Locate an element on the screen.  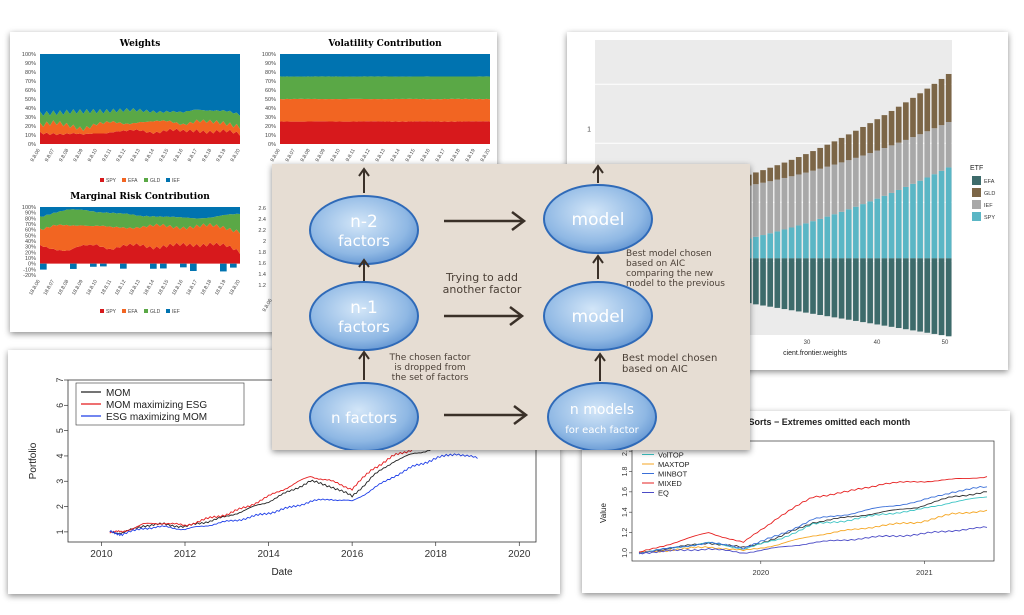
x-tick-label: 40 is located at coordinates (877, 343).